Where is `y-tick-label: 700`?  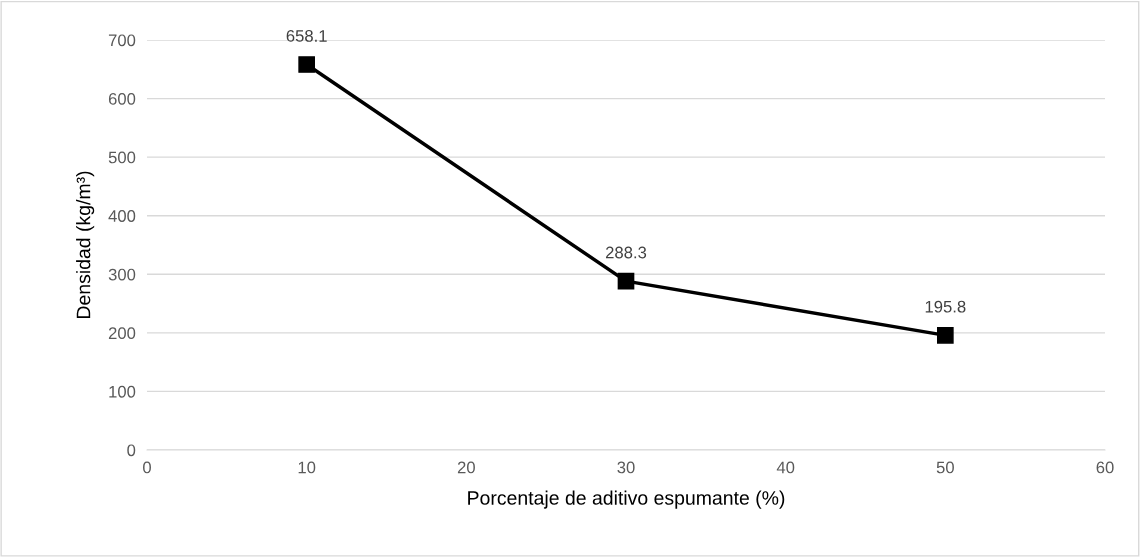 y-tick-label: 700 is located at coordinates (122, 40).